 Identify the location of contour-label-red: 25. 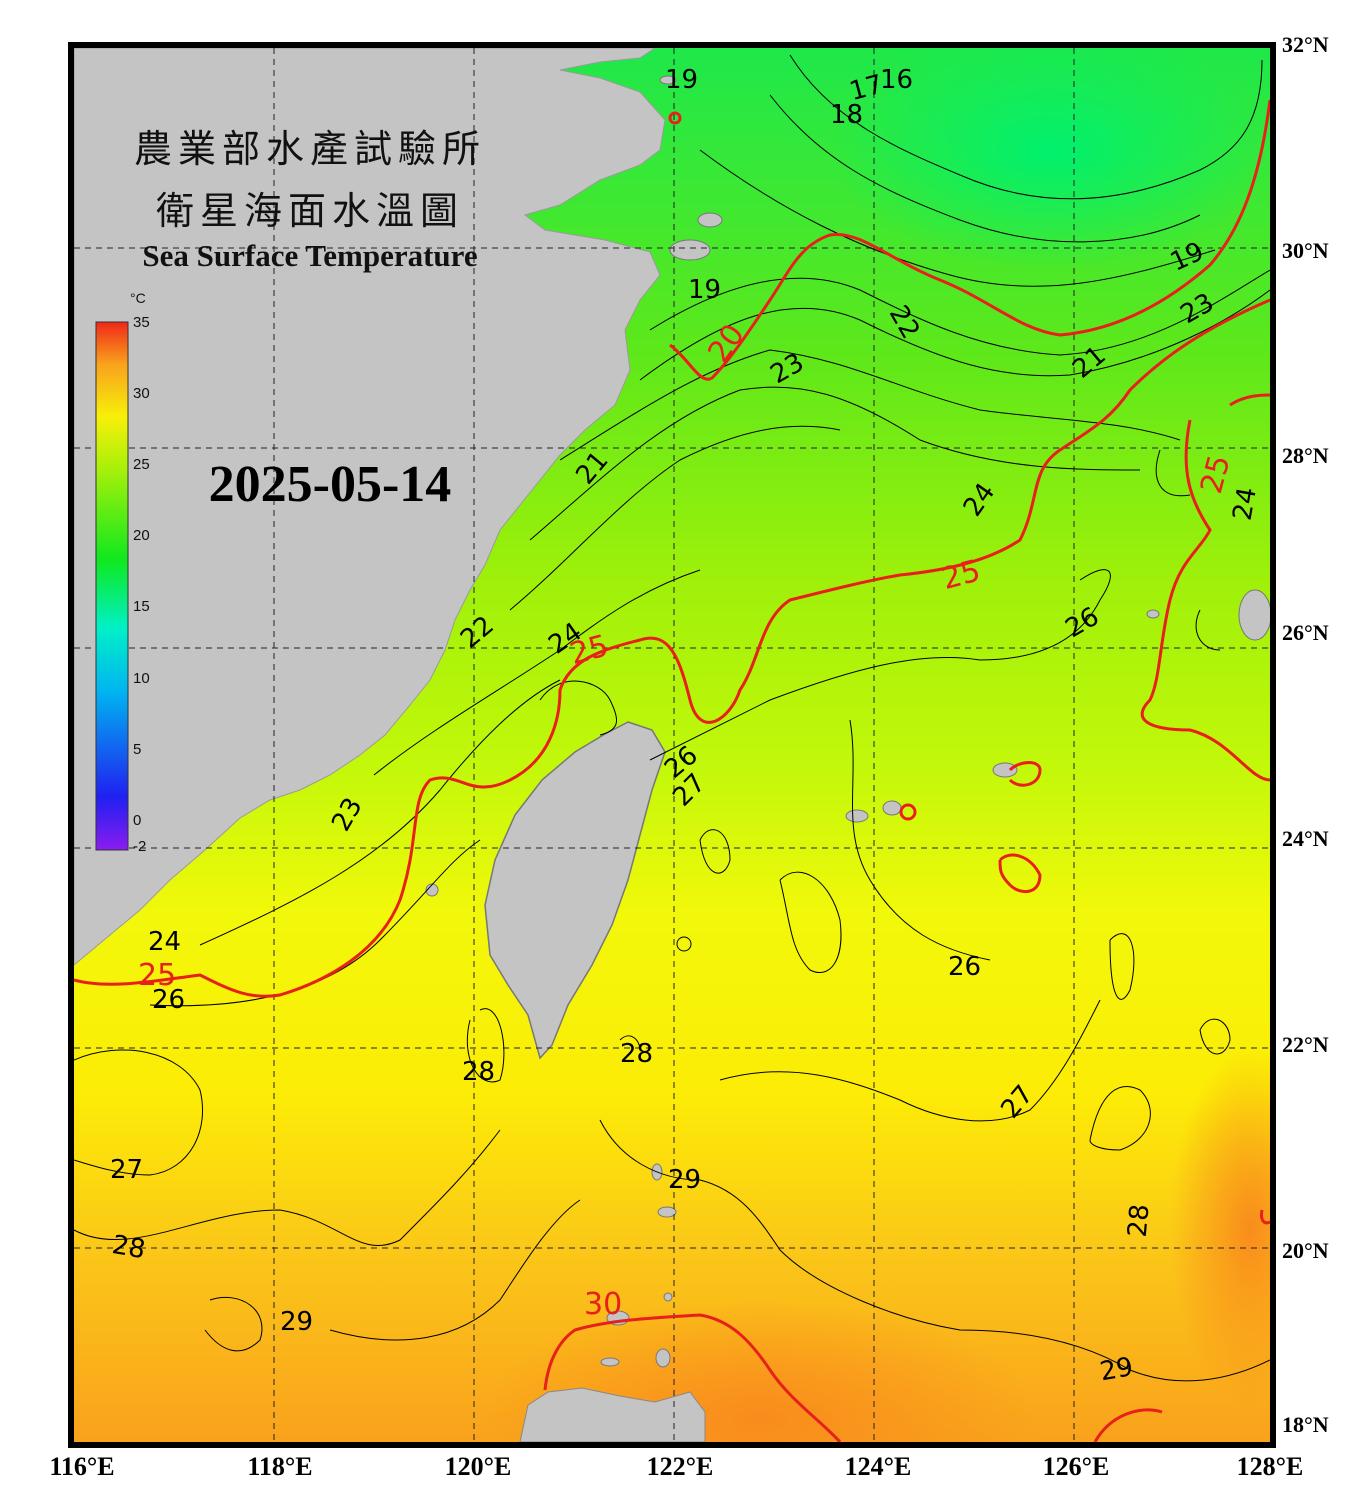
(157, 975).